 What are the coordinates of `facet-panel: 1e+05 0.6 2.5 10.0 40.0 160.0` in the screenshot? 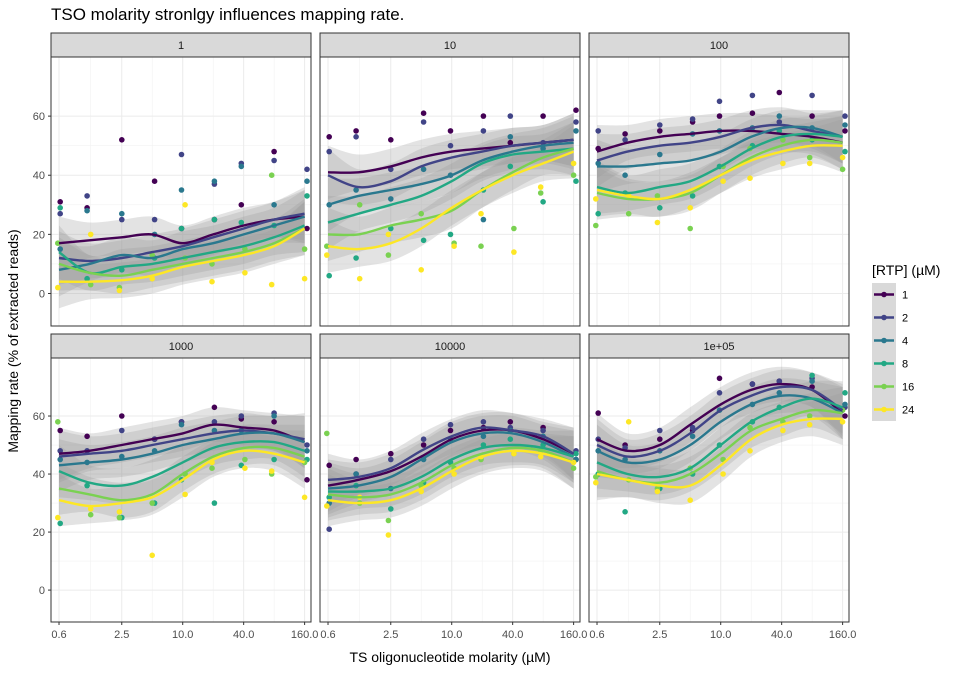 It's located at (722, 487).